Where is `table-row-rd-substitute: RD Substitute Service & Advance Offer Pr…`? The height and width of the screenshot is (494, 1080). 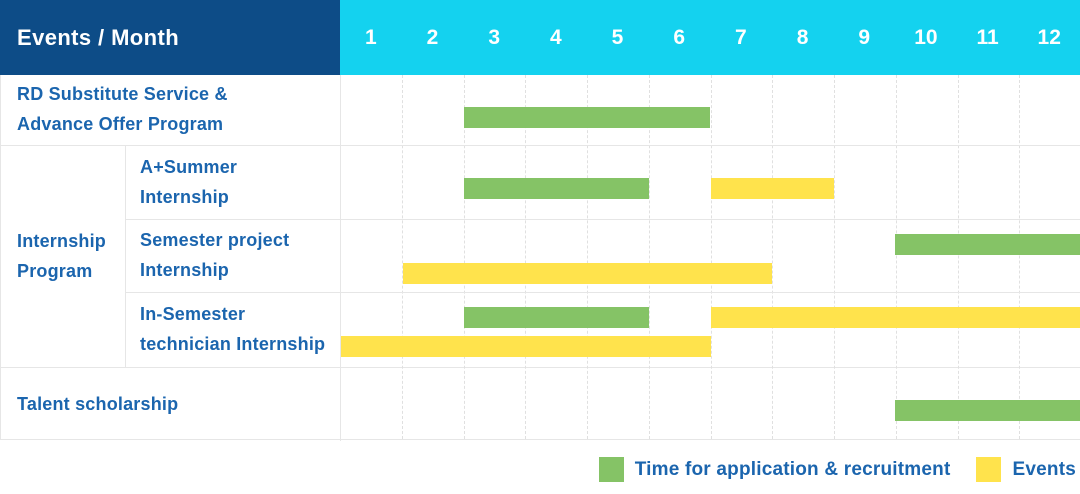 table-row-rd-substitute: RD Substitute Service & Advance Offer Pr… is located at coordinates (540, 110).